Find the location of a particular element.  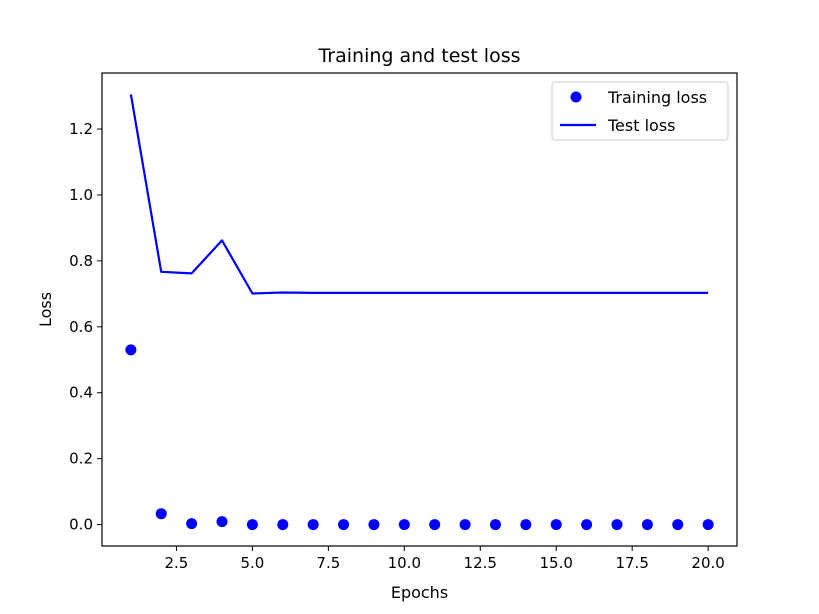

legend-label-training-loss: Training loss is located at coordinates (657, 97).